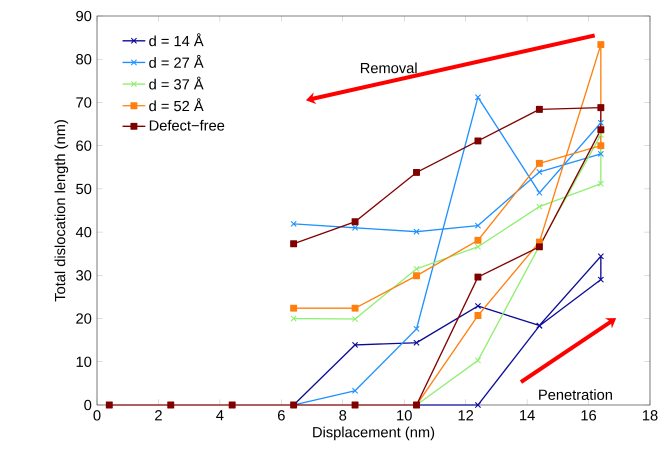 The image size is (664, 474). Describe the element at coordinates (84, 16) in the screenshot. I see `y-tick-label: 90` at that location.